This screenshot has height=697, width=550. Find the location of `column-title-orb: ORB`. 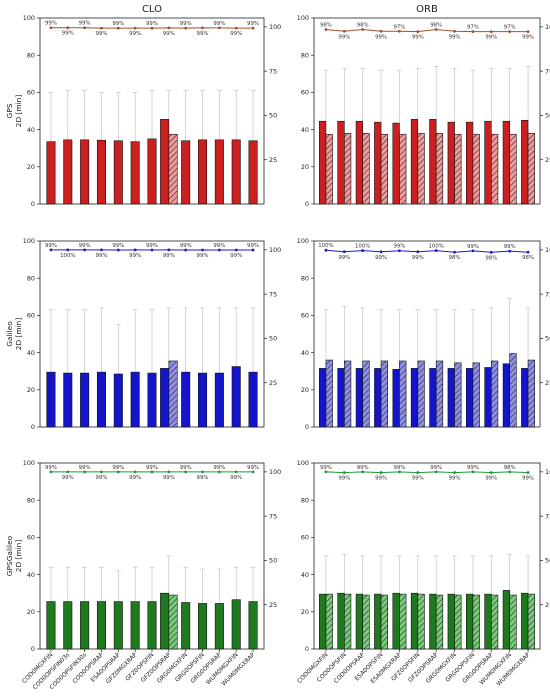

column-title-orb: ORB is located at coordinates (427, 9).